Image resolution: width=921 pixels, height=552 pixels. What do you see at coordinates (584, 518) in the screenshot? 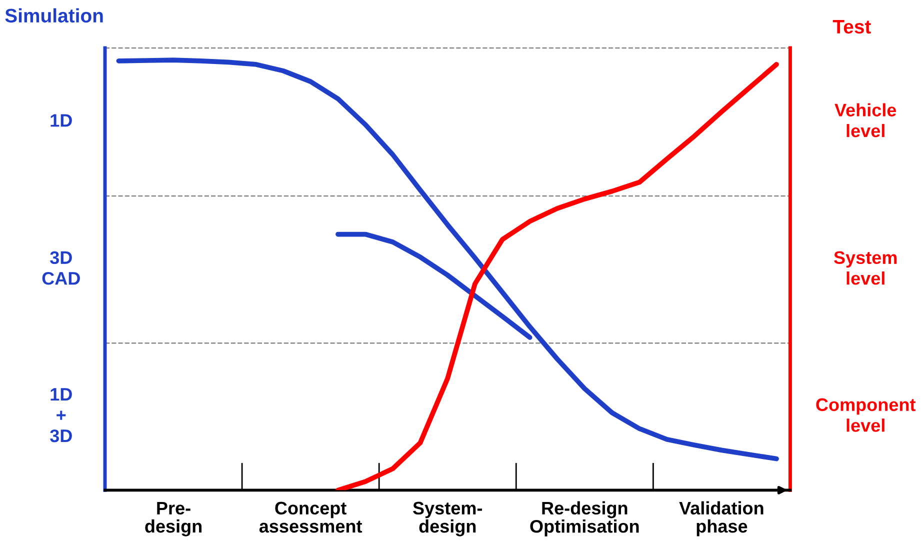
I see `x-tick-label: Re-design Optimisation` at bounding box center [584, 518].